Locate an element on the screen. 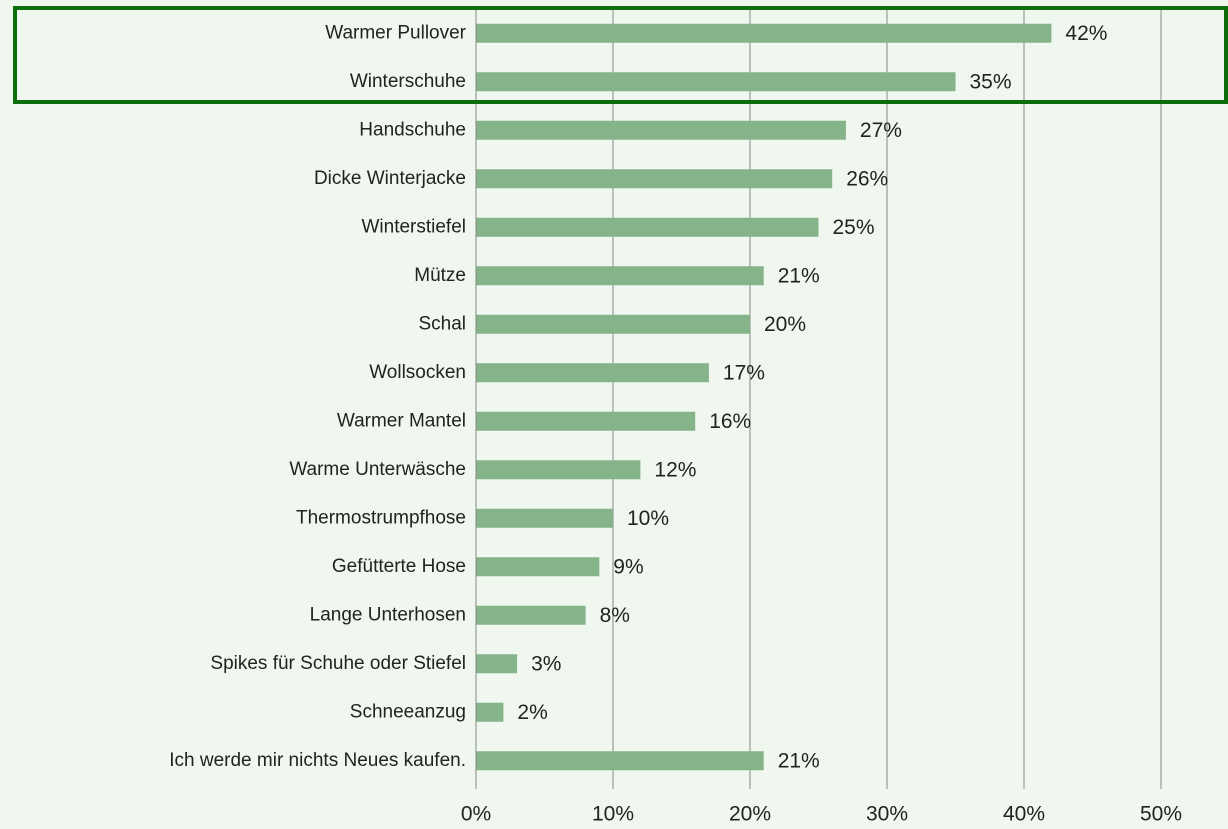  y-tick-label: Wollsocken is located at coordinates (417, 372).